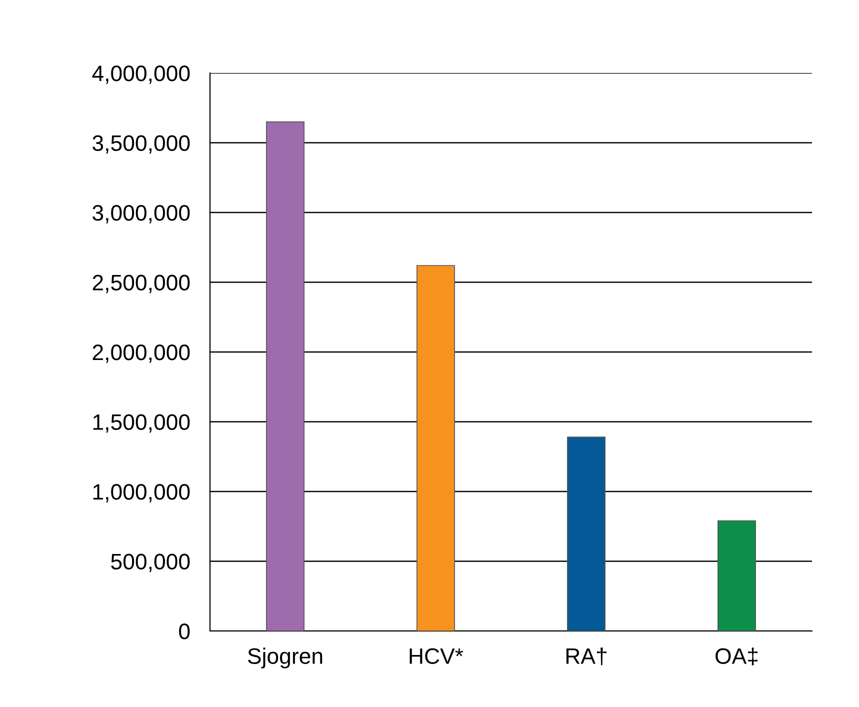 The width and height of the screenshot is (859, 707). I want to click on y-tick-label: 1,000,000, so click(141, 493).